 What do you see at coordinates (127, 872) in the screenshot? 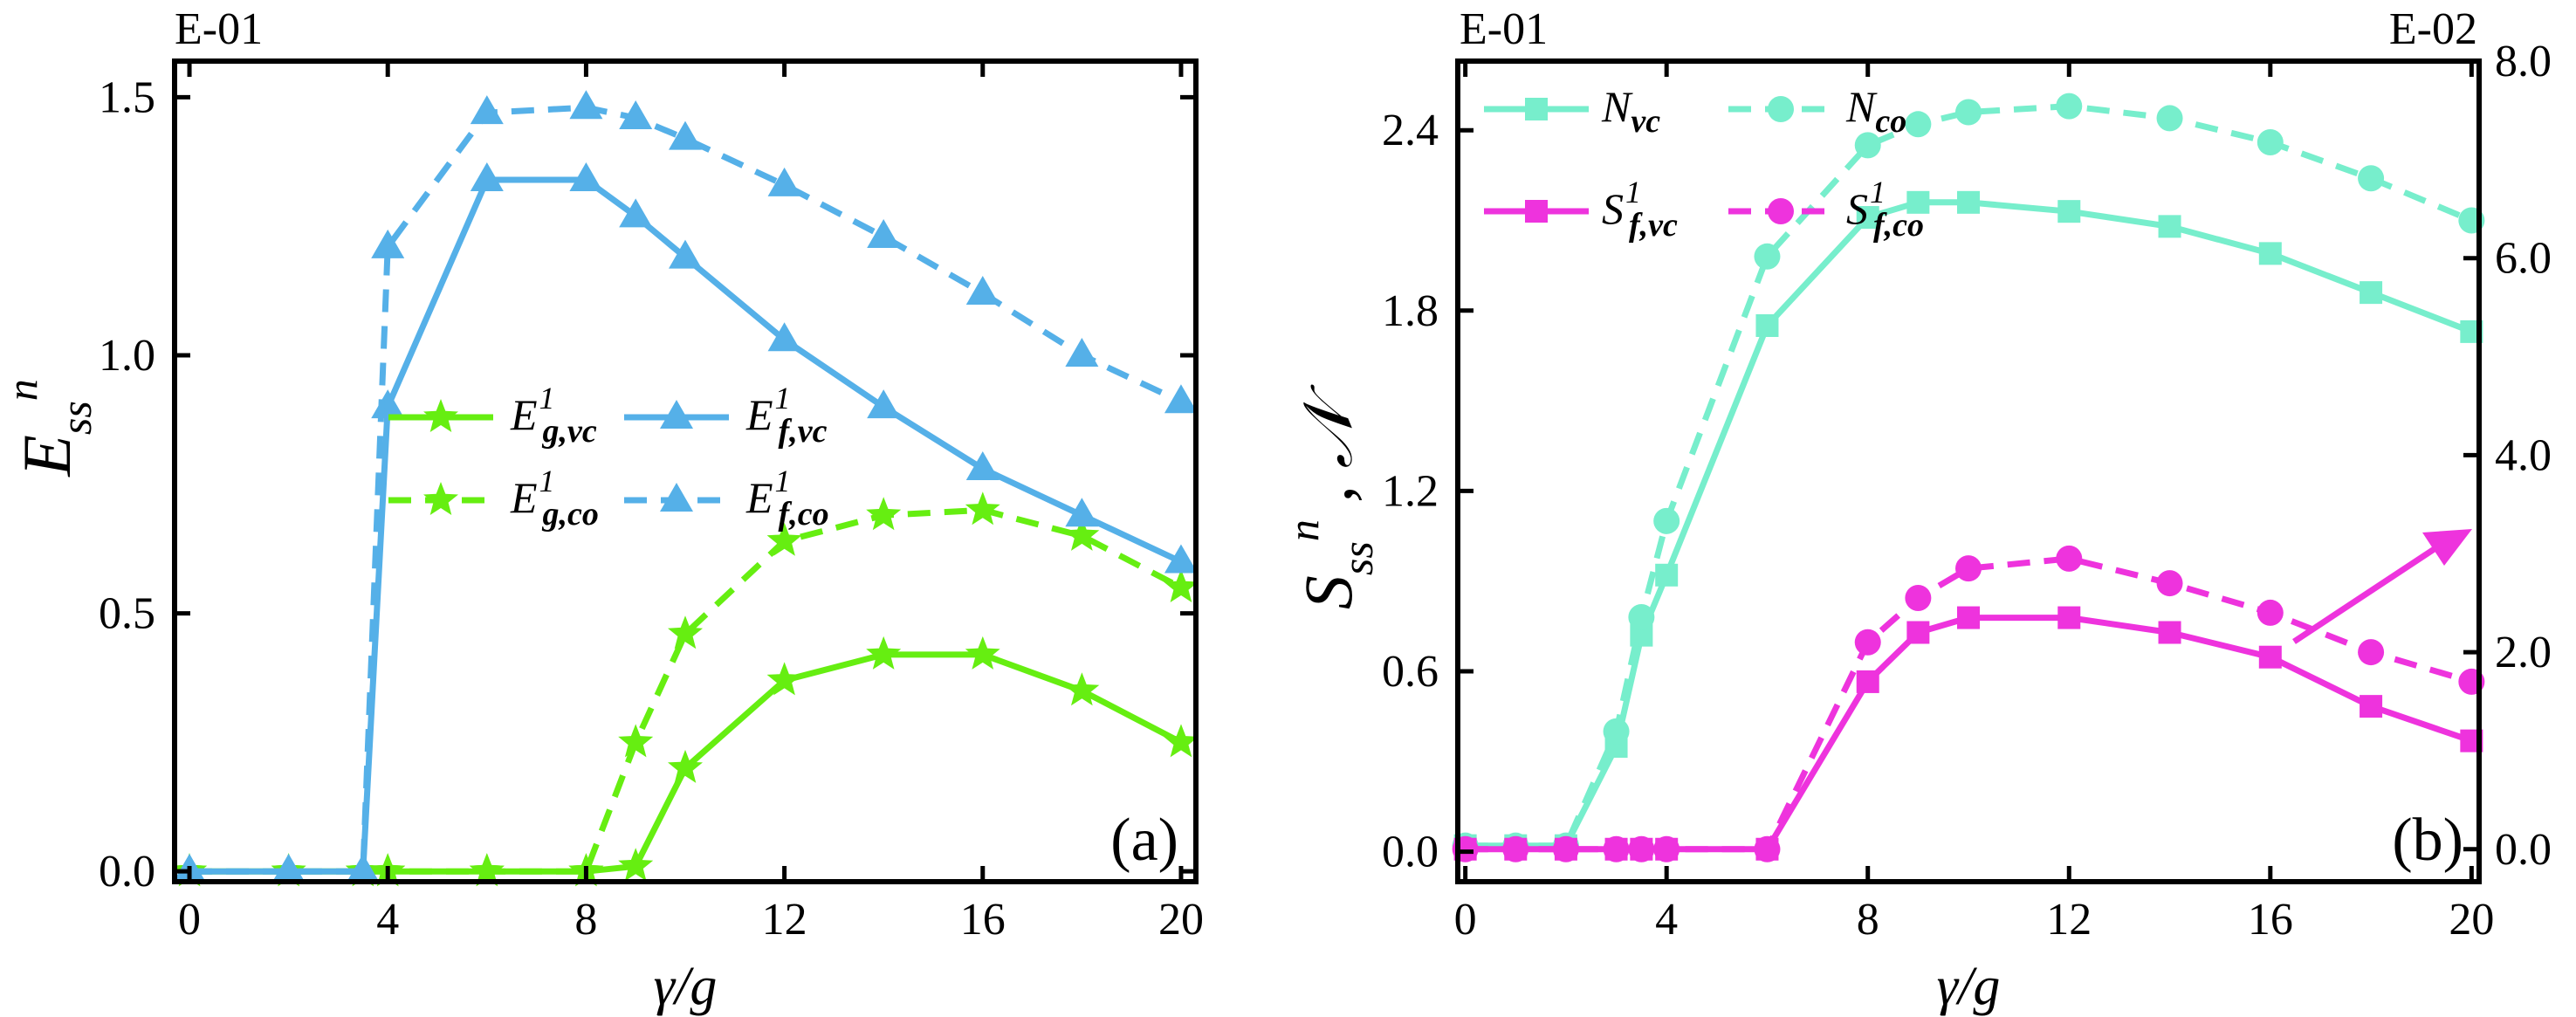
I see `a-ytick-label: 0.0` at bounding box center [127, 872].